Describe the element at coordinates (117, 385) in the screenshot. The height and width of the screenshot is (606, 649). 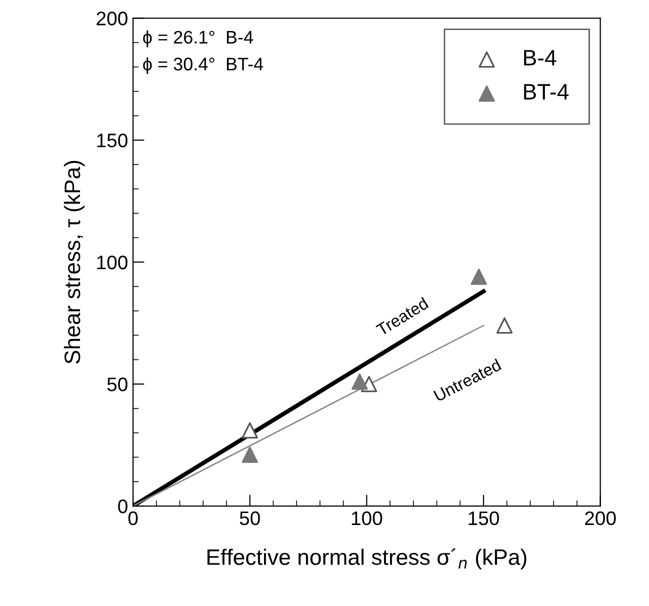
I see `y-tick-label: 50` at that location.